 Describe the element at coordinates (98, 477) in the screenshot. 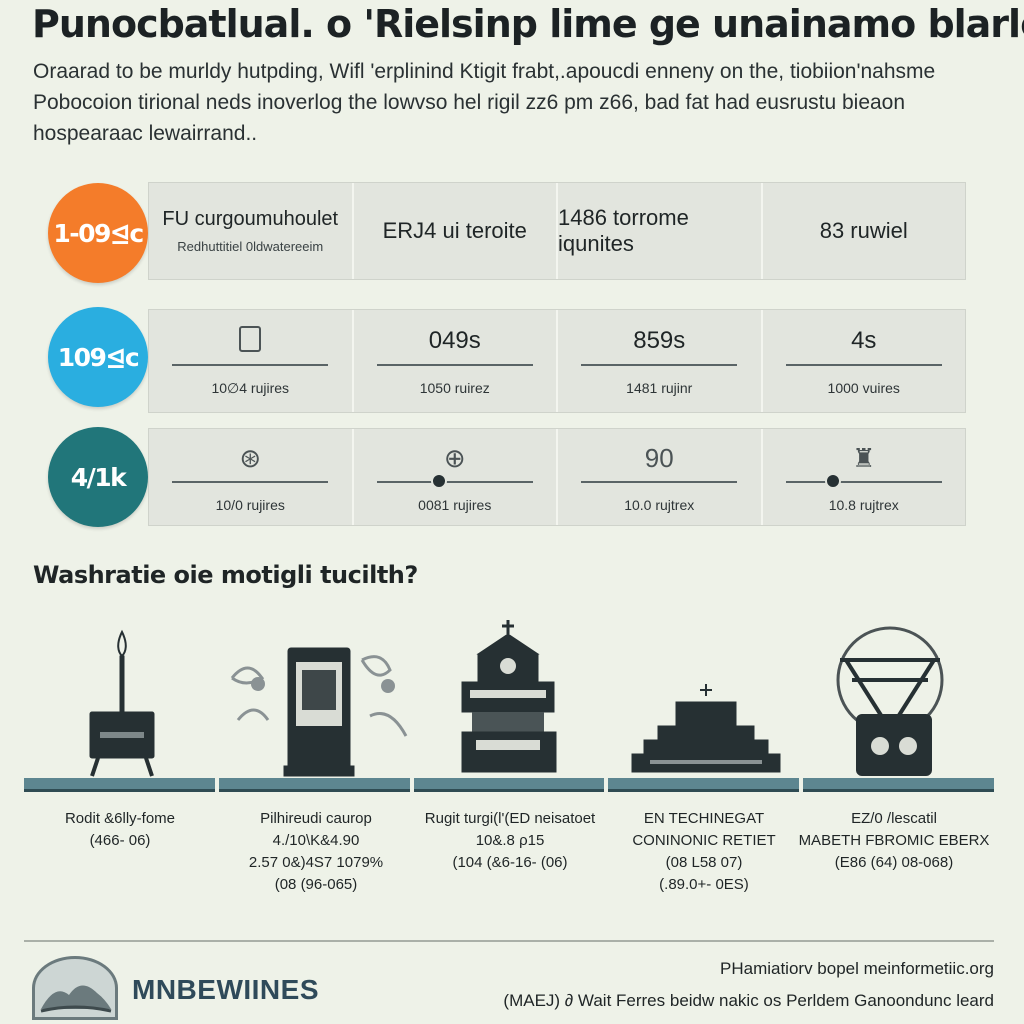

I see `stat-badge-teal: 4/1k` at that location.